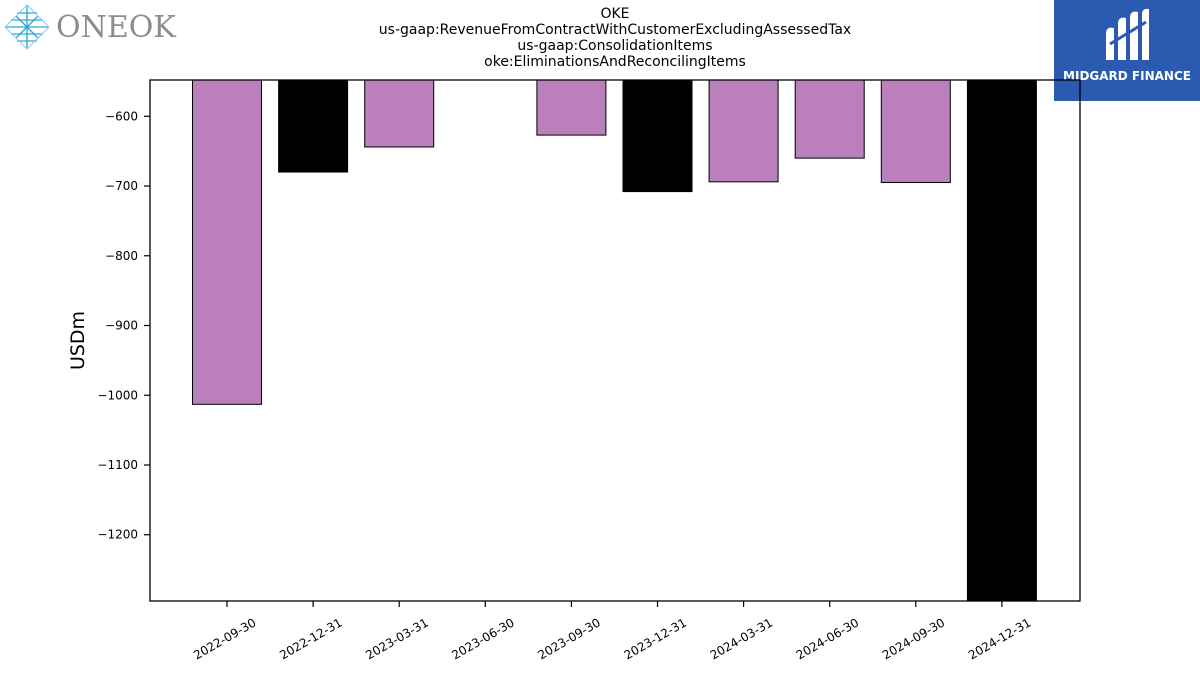  What do you see at coordinates (827, 638) in the screenshot?
I see `x-tick-label: 2024-06-30` at bounding box center [827, 638].